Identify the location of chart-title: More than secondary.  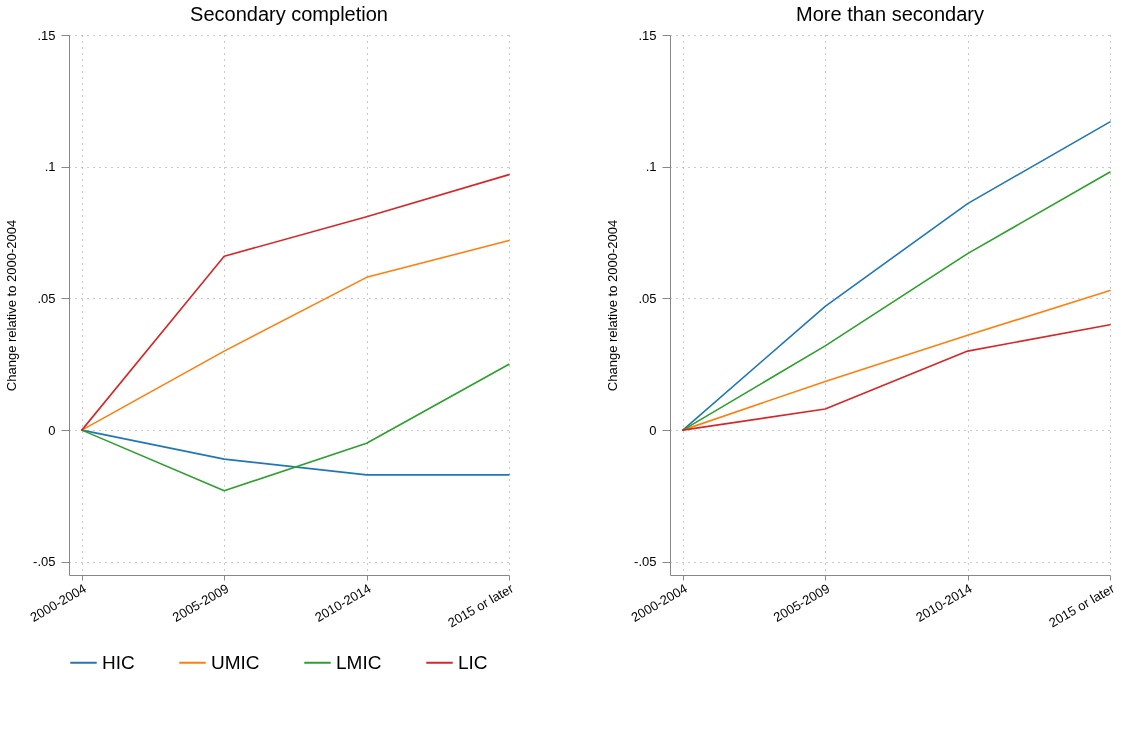
(890, 14).